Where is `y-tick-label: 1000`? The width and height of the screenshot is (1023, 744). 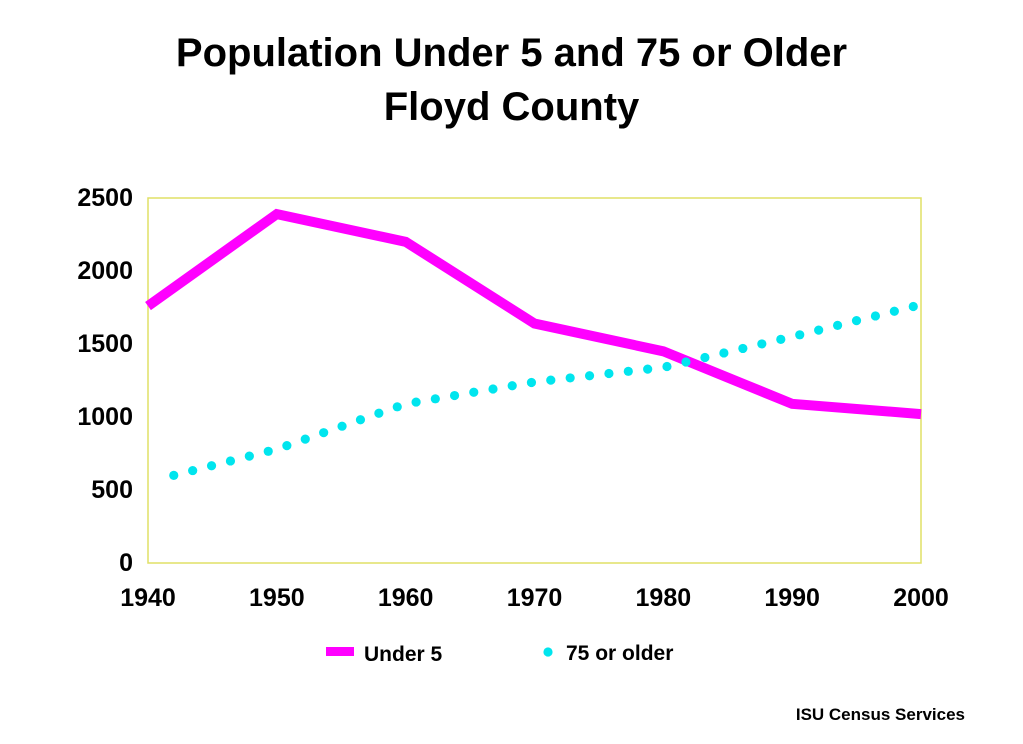 y-tick-label: 1000 is located at coordinates (105, 417).